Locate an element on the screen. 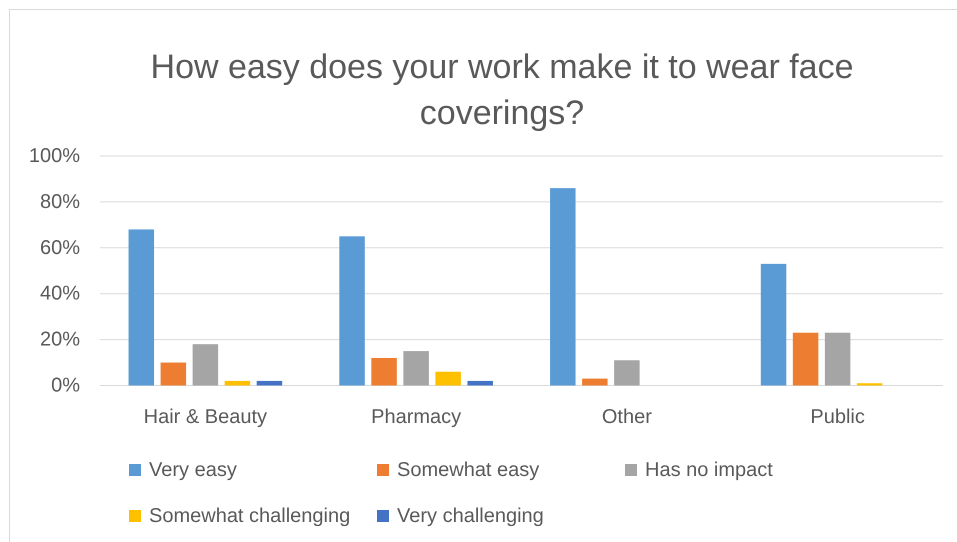  y-tick-label: 20% is located at coordinates (60, 339).